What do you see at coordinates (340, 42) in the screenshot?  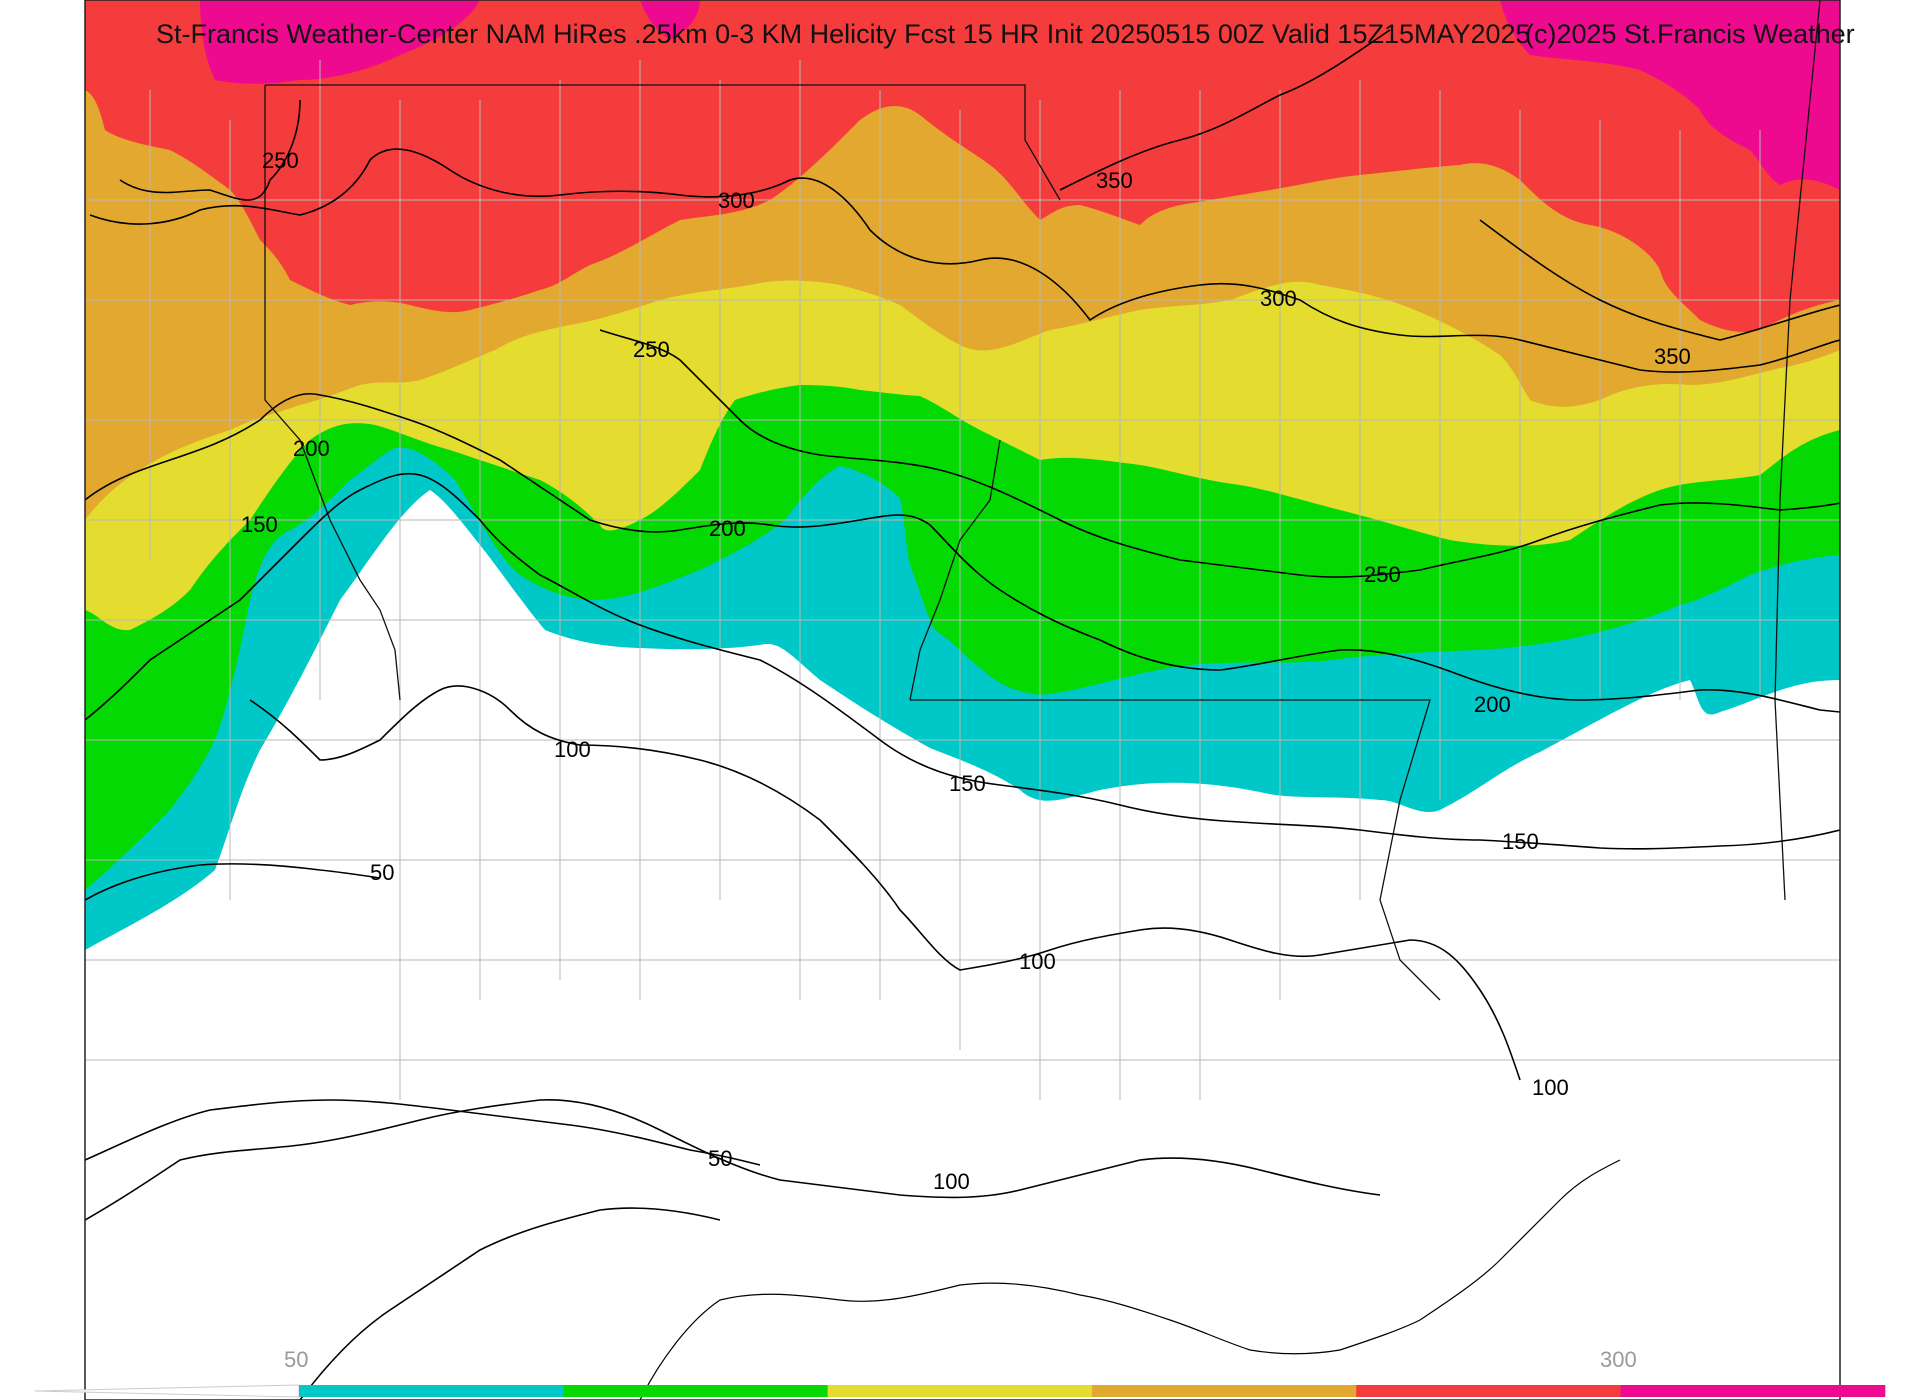 I see `band-magenta-left` at bounding box center [340, 42].